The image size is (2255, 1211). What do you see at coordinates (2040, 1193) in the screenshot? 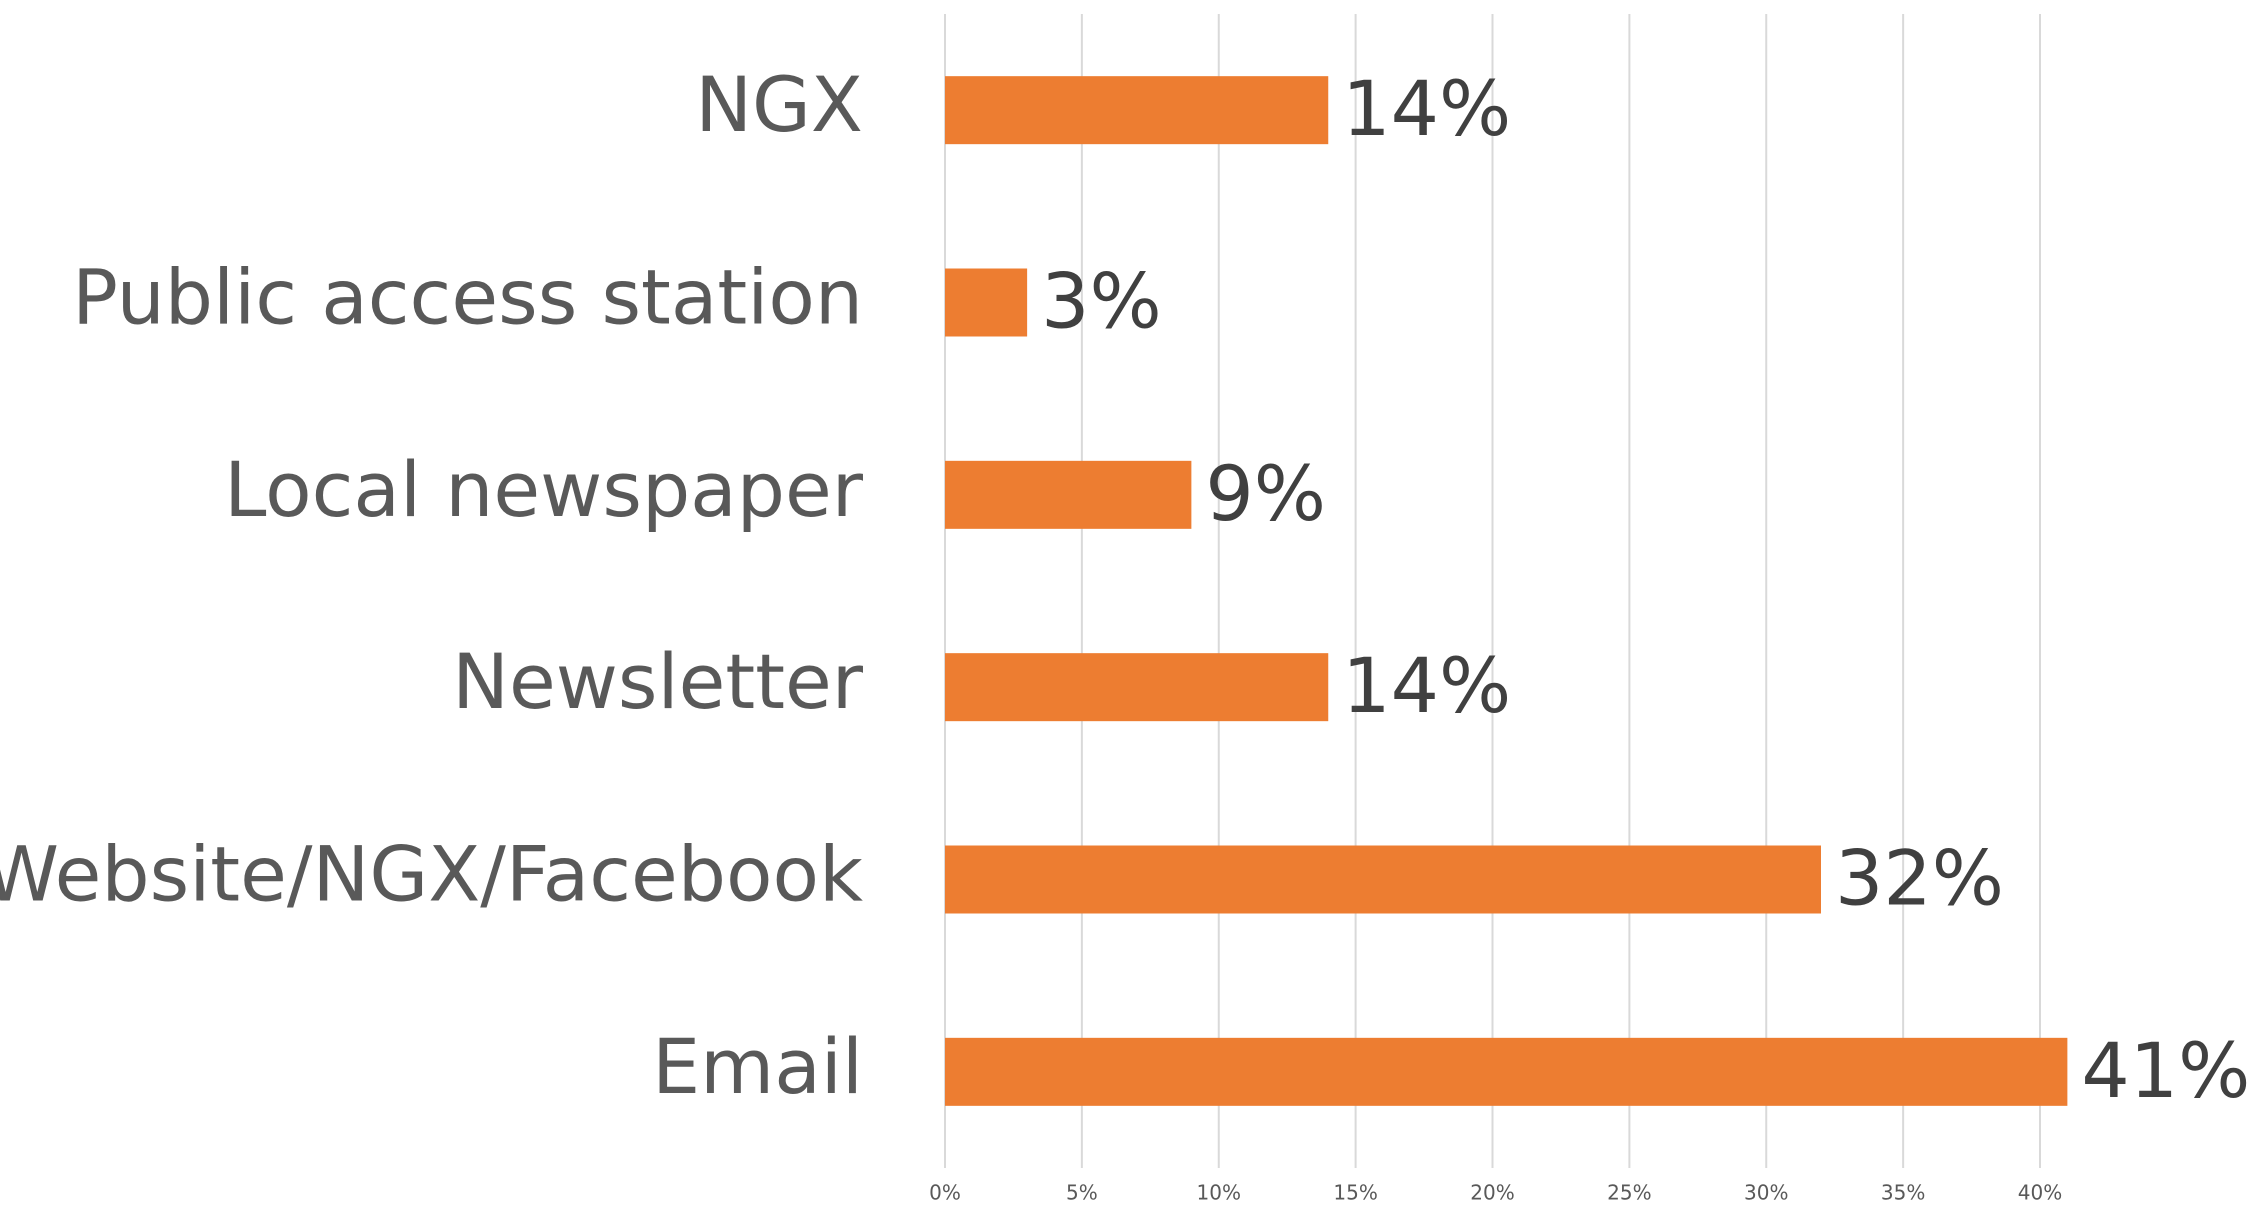
I see `x-tick-label: 40%` at bounding box center [2040, 1193].